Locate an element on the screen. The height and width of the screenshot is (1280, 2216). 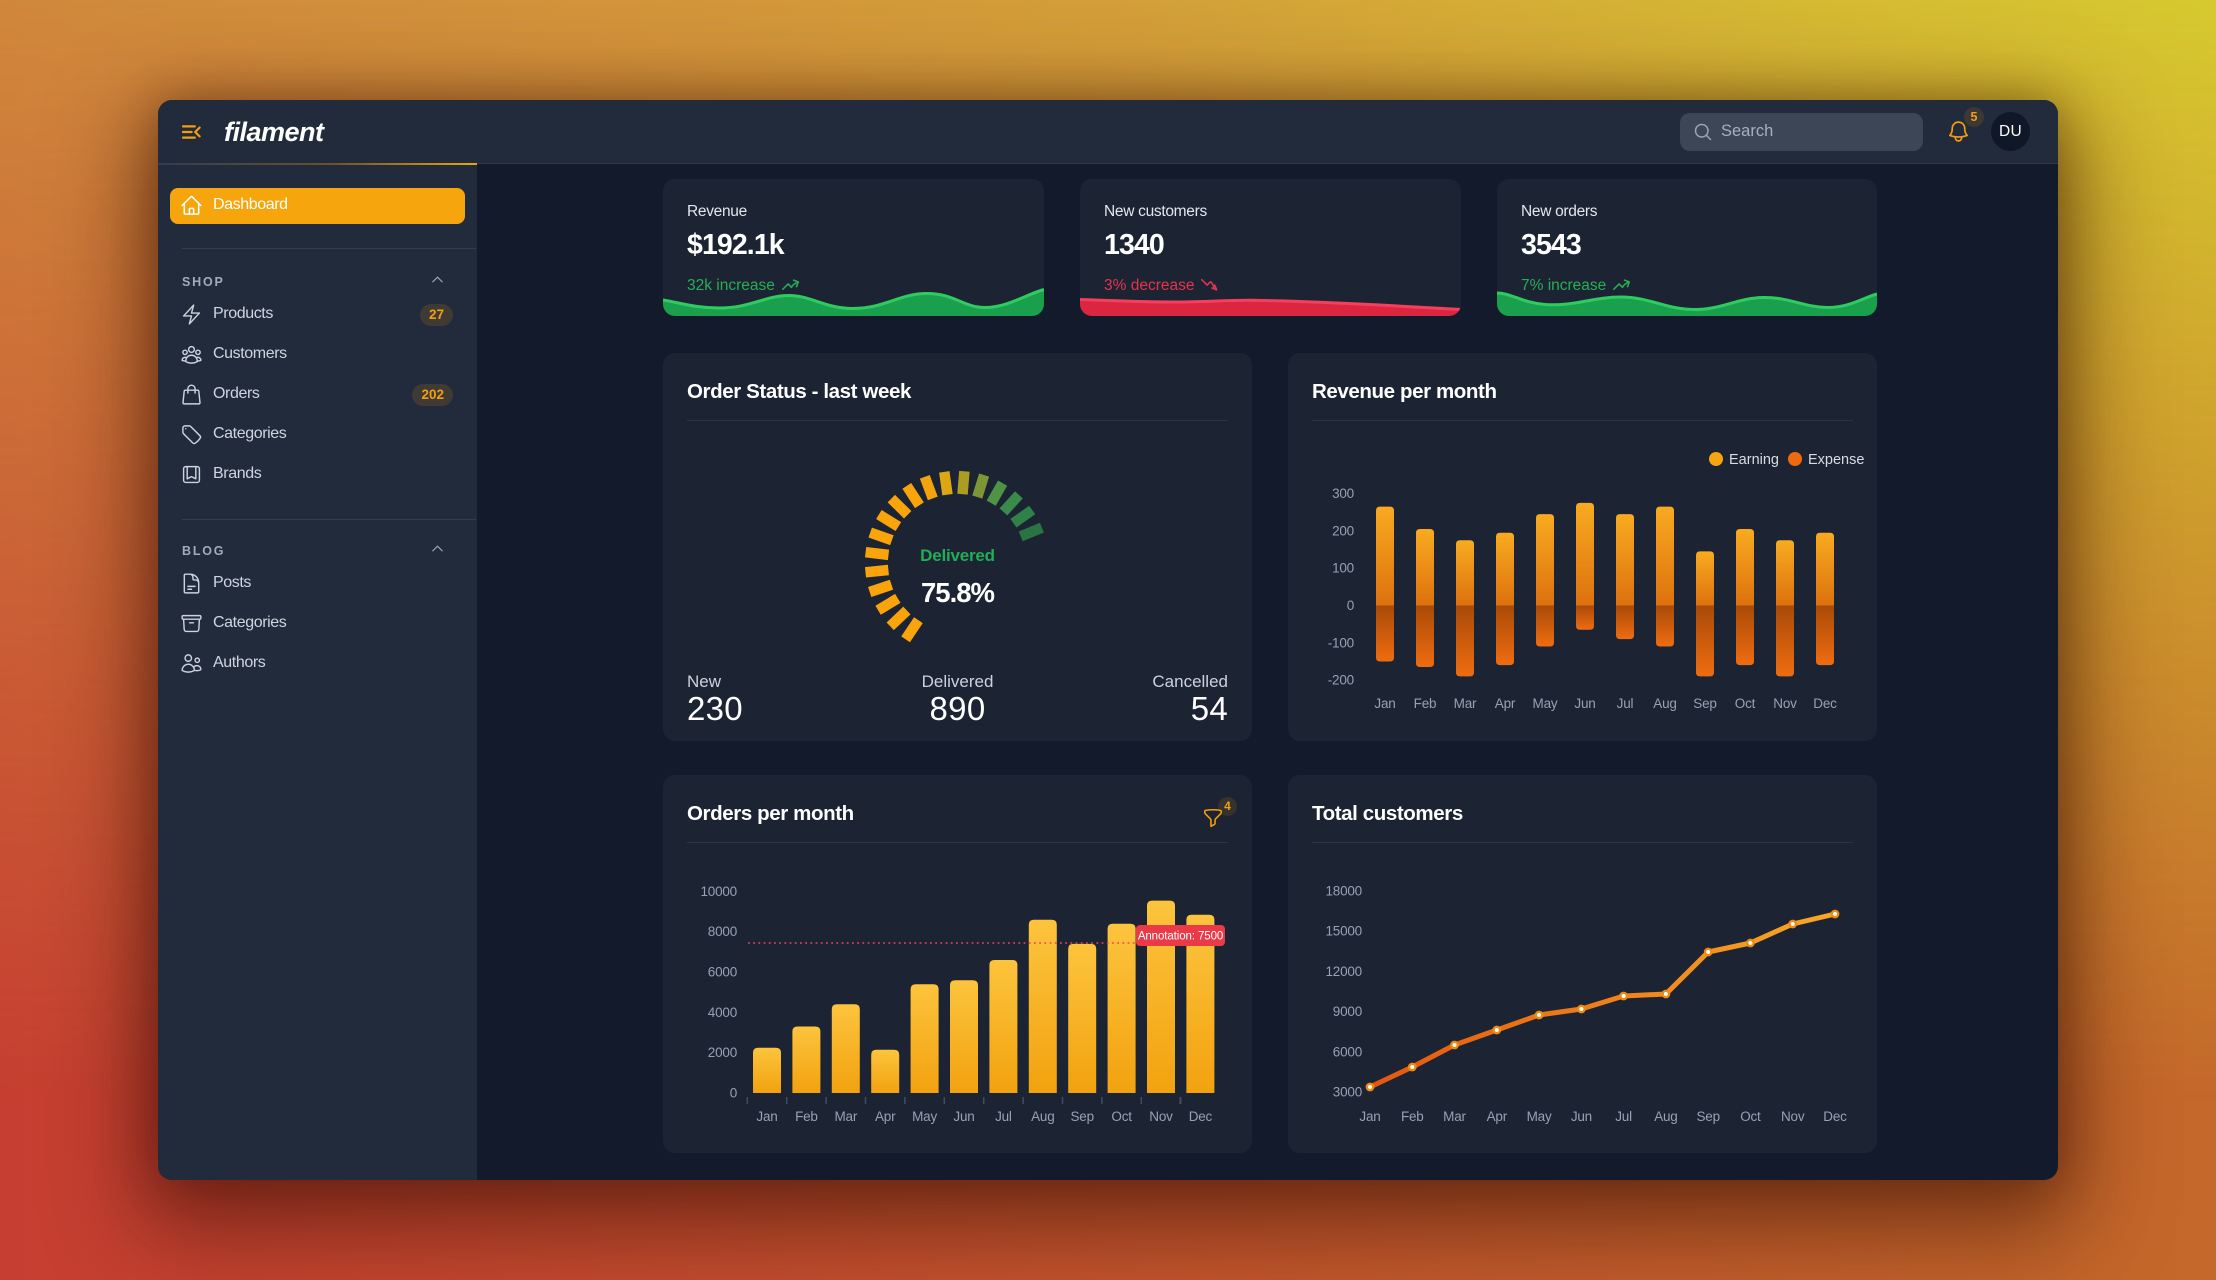
svg-text: 9000 is located at coordinates (1347, 1011).